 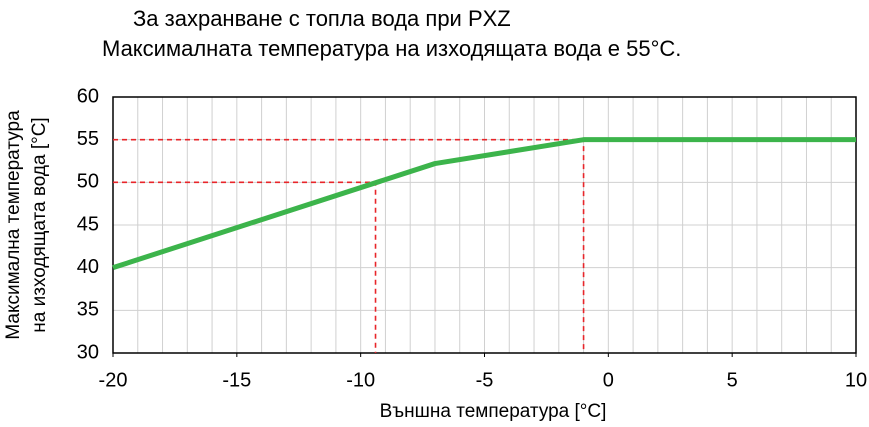 What do you see at coordinates (88, 224) in the screenshot?
I see `y-tick-label: 45` at bounding box center [88, 224].